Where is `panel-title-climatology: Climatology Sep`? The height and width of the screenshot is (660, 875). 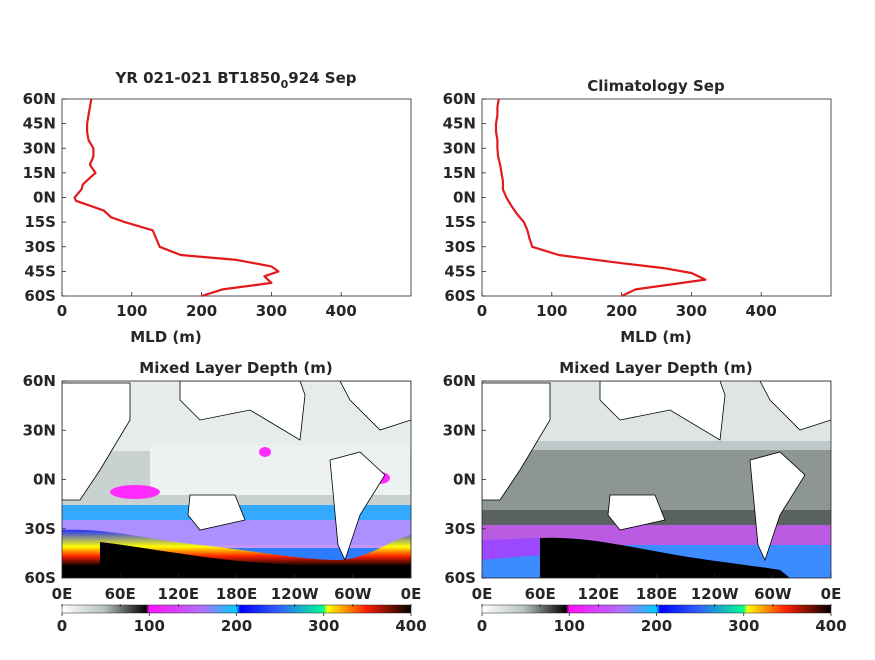
panel-title-climatology: Climatology Sep is located at coordinates (656, 86).